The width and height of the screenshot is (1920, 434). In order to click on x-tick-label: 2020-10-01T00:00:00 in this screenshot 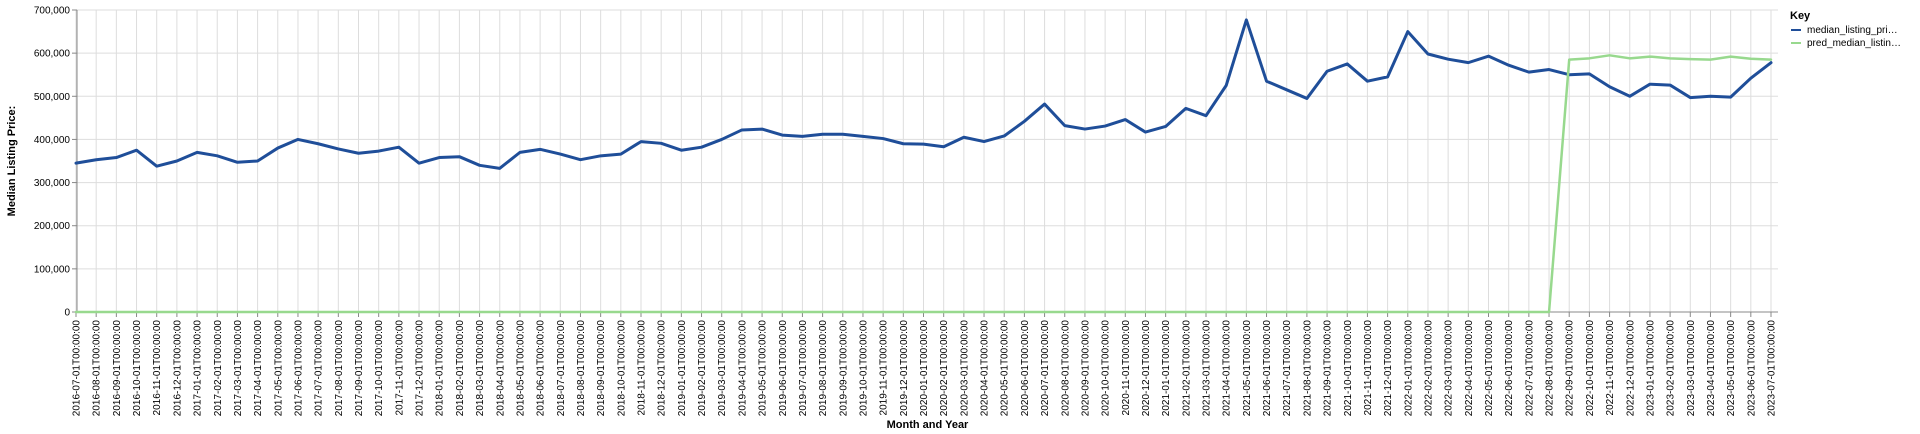, I will do `click(1106, 368)`.